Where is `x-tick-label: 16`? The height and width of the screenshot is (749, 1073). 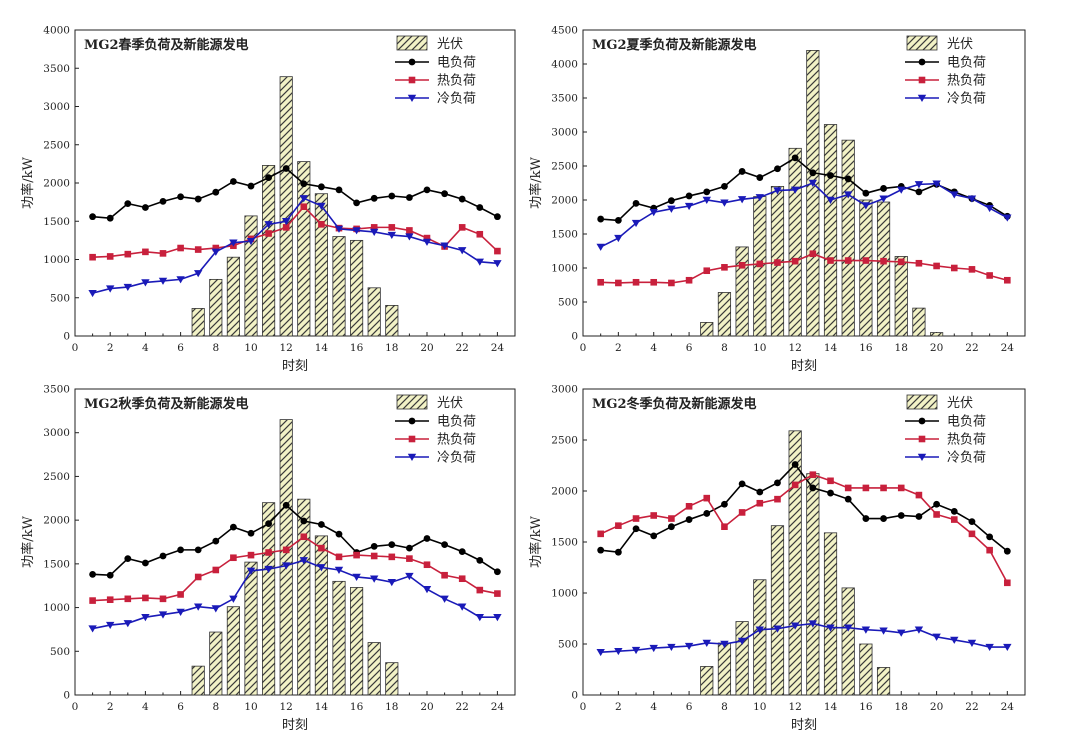
x-tick-label: 16 is located at coordinates (866, 348).